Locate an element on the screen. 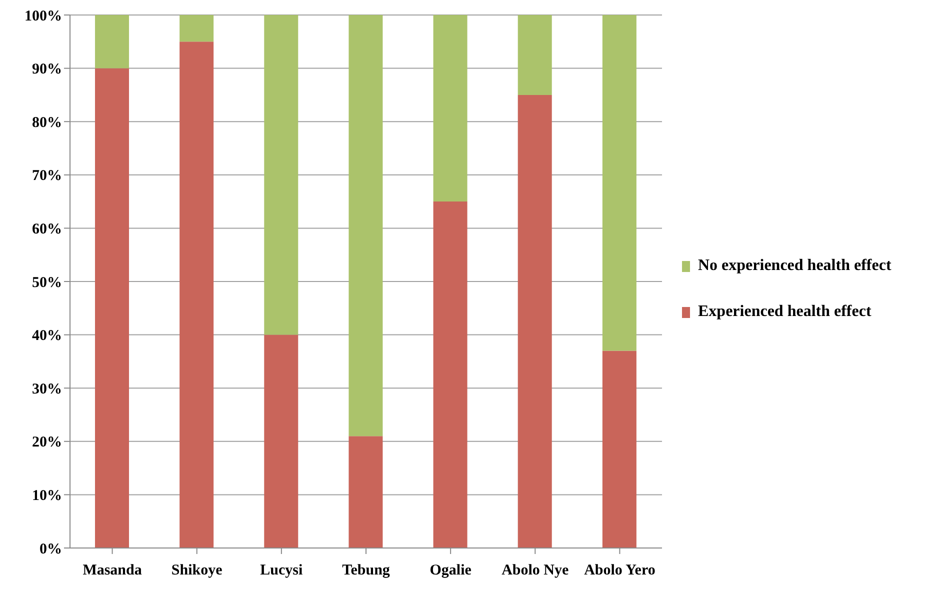 This screenshot has width=932, height=601. y-tick-label: 40% is located at coordinates (47, 336).